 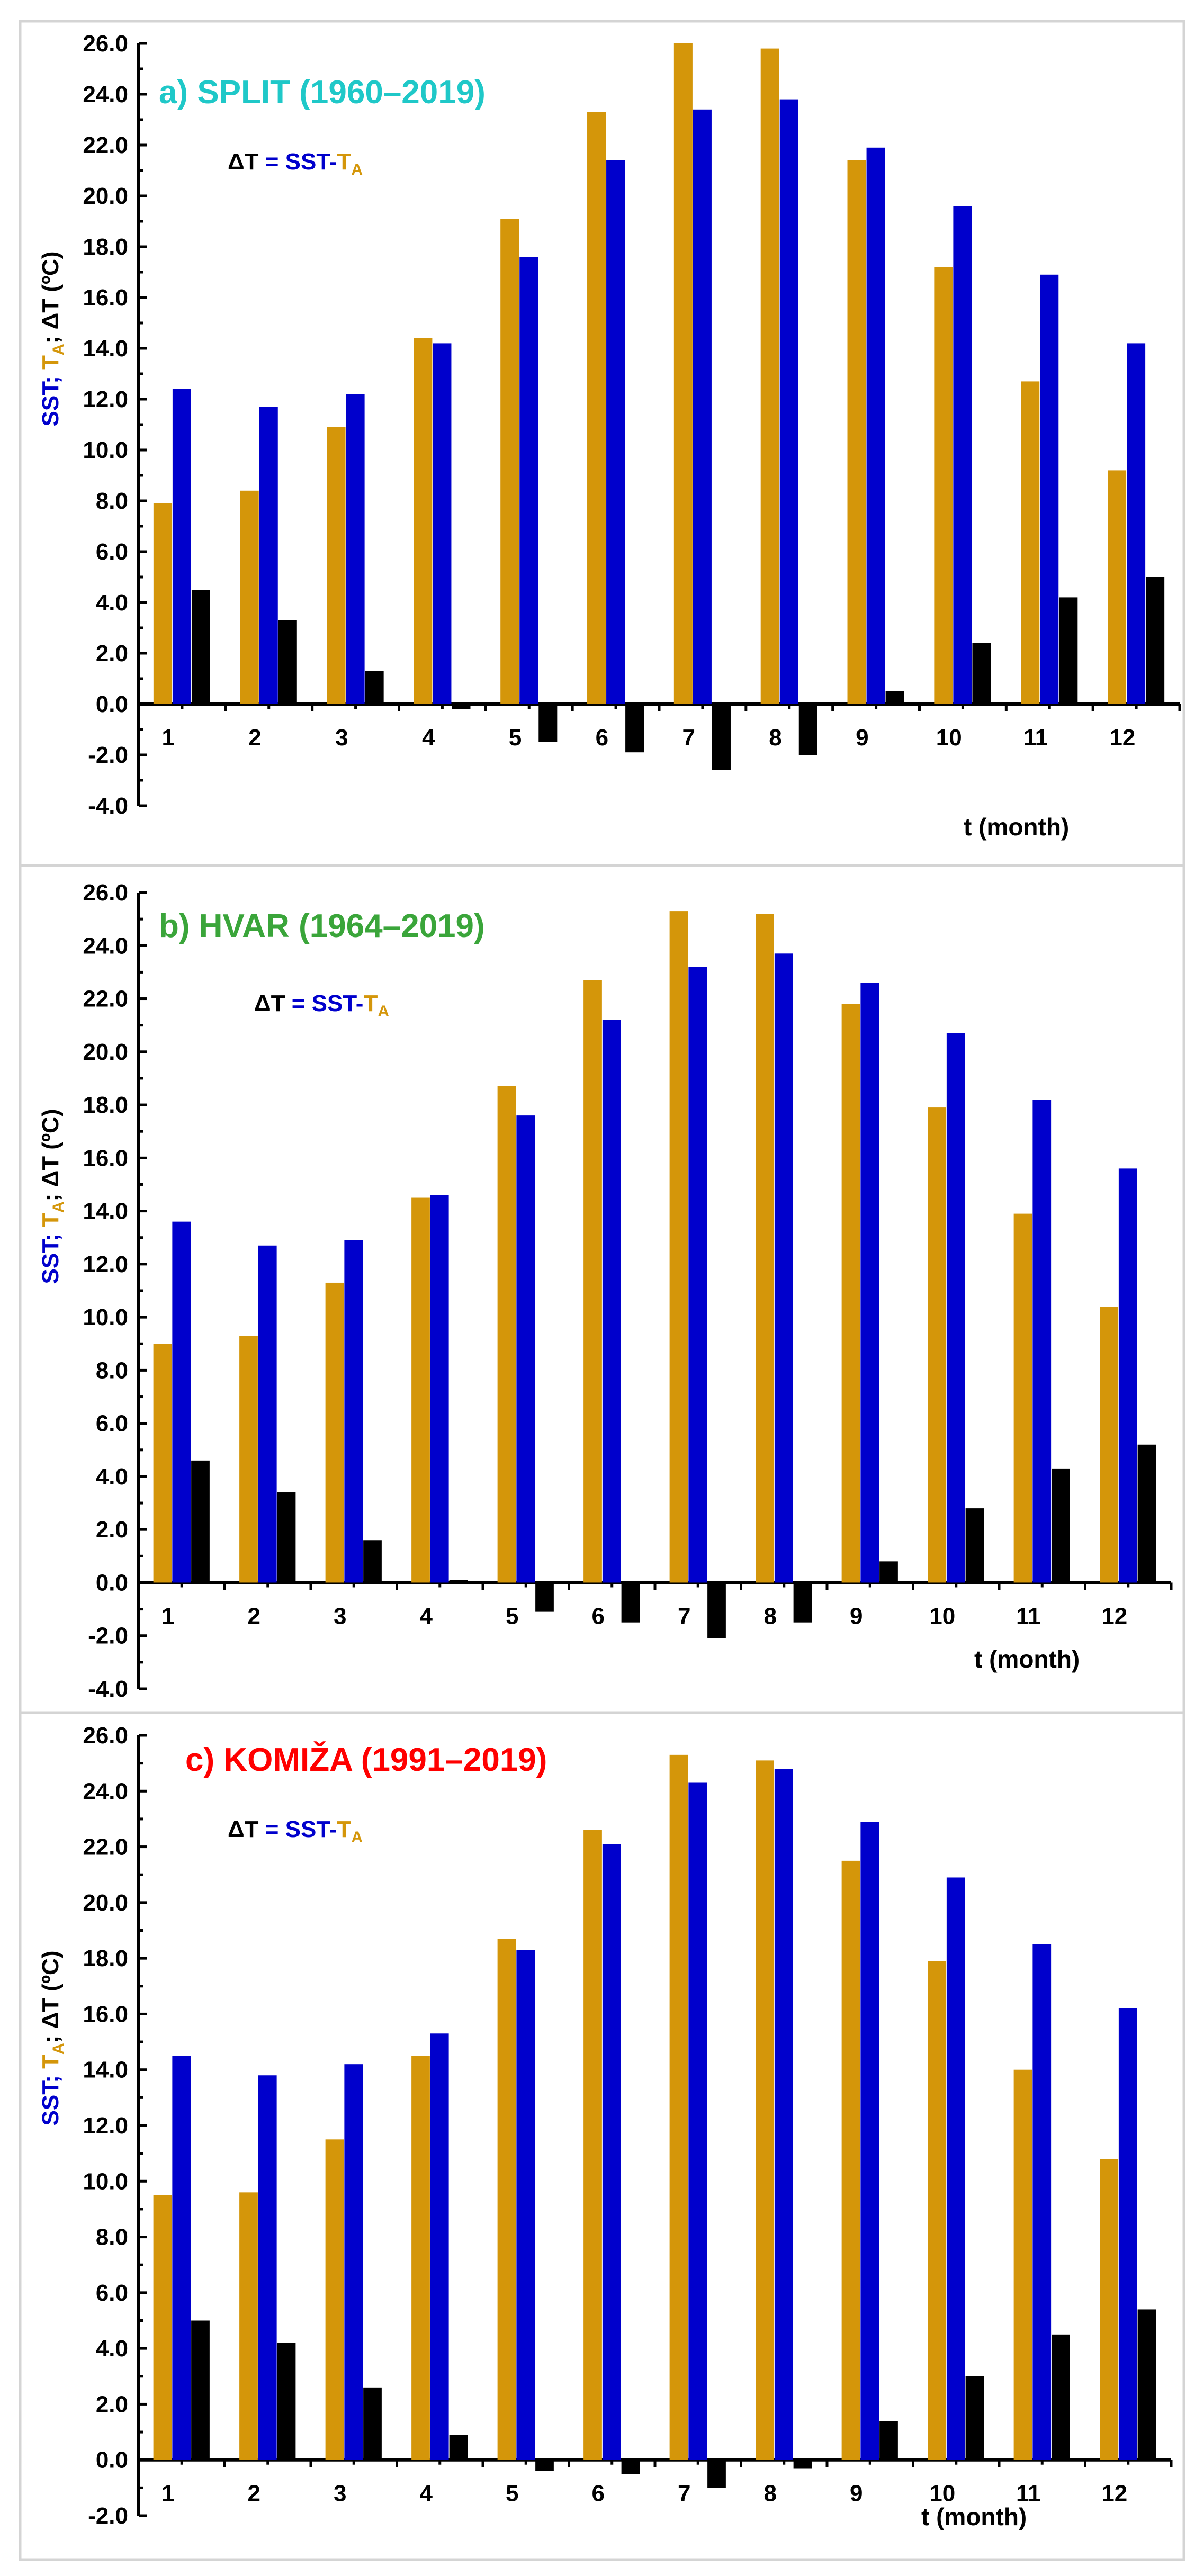 What do you see at coordinates (515, 738) in the screenshot?
I see `x-tick-label: 5` at bounding box center [515, 738].